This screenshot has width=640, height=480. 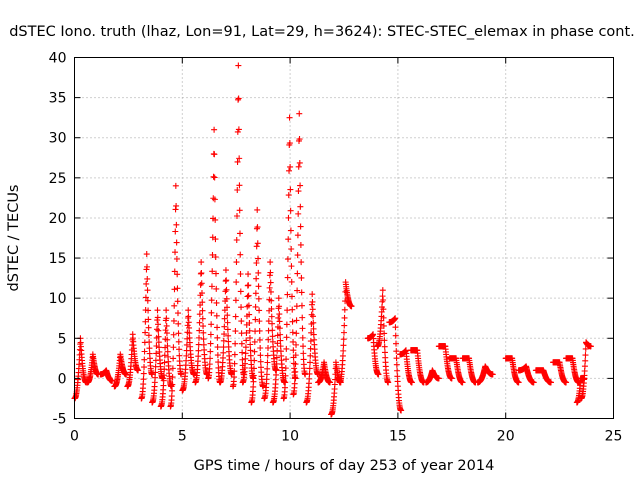 What do you see at coordinates (344, 466) in the screenshot?
I see `x-axis-label: GPS time / hours of day 253 of year 2014` at bounding box center [344, 466].